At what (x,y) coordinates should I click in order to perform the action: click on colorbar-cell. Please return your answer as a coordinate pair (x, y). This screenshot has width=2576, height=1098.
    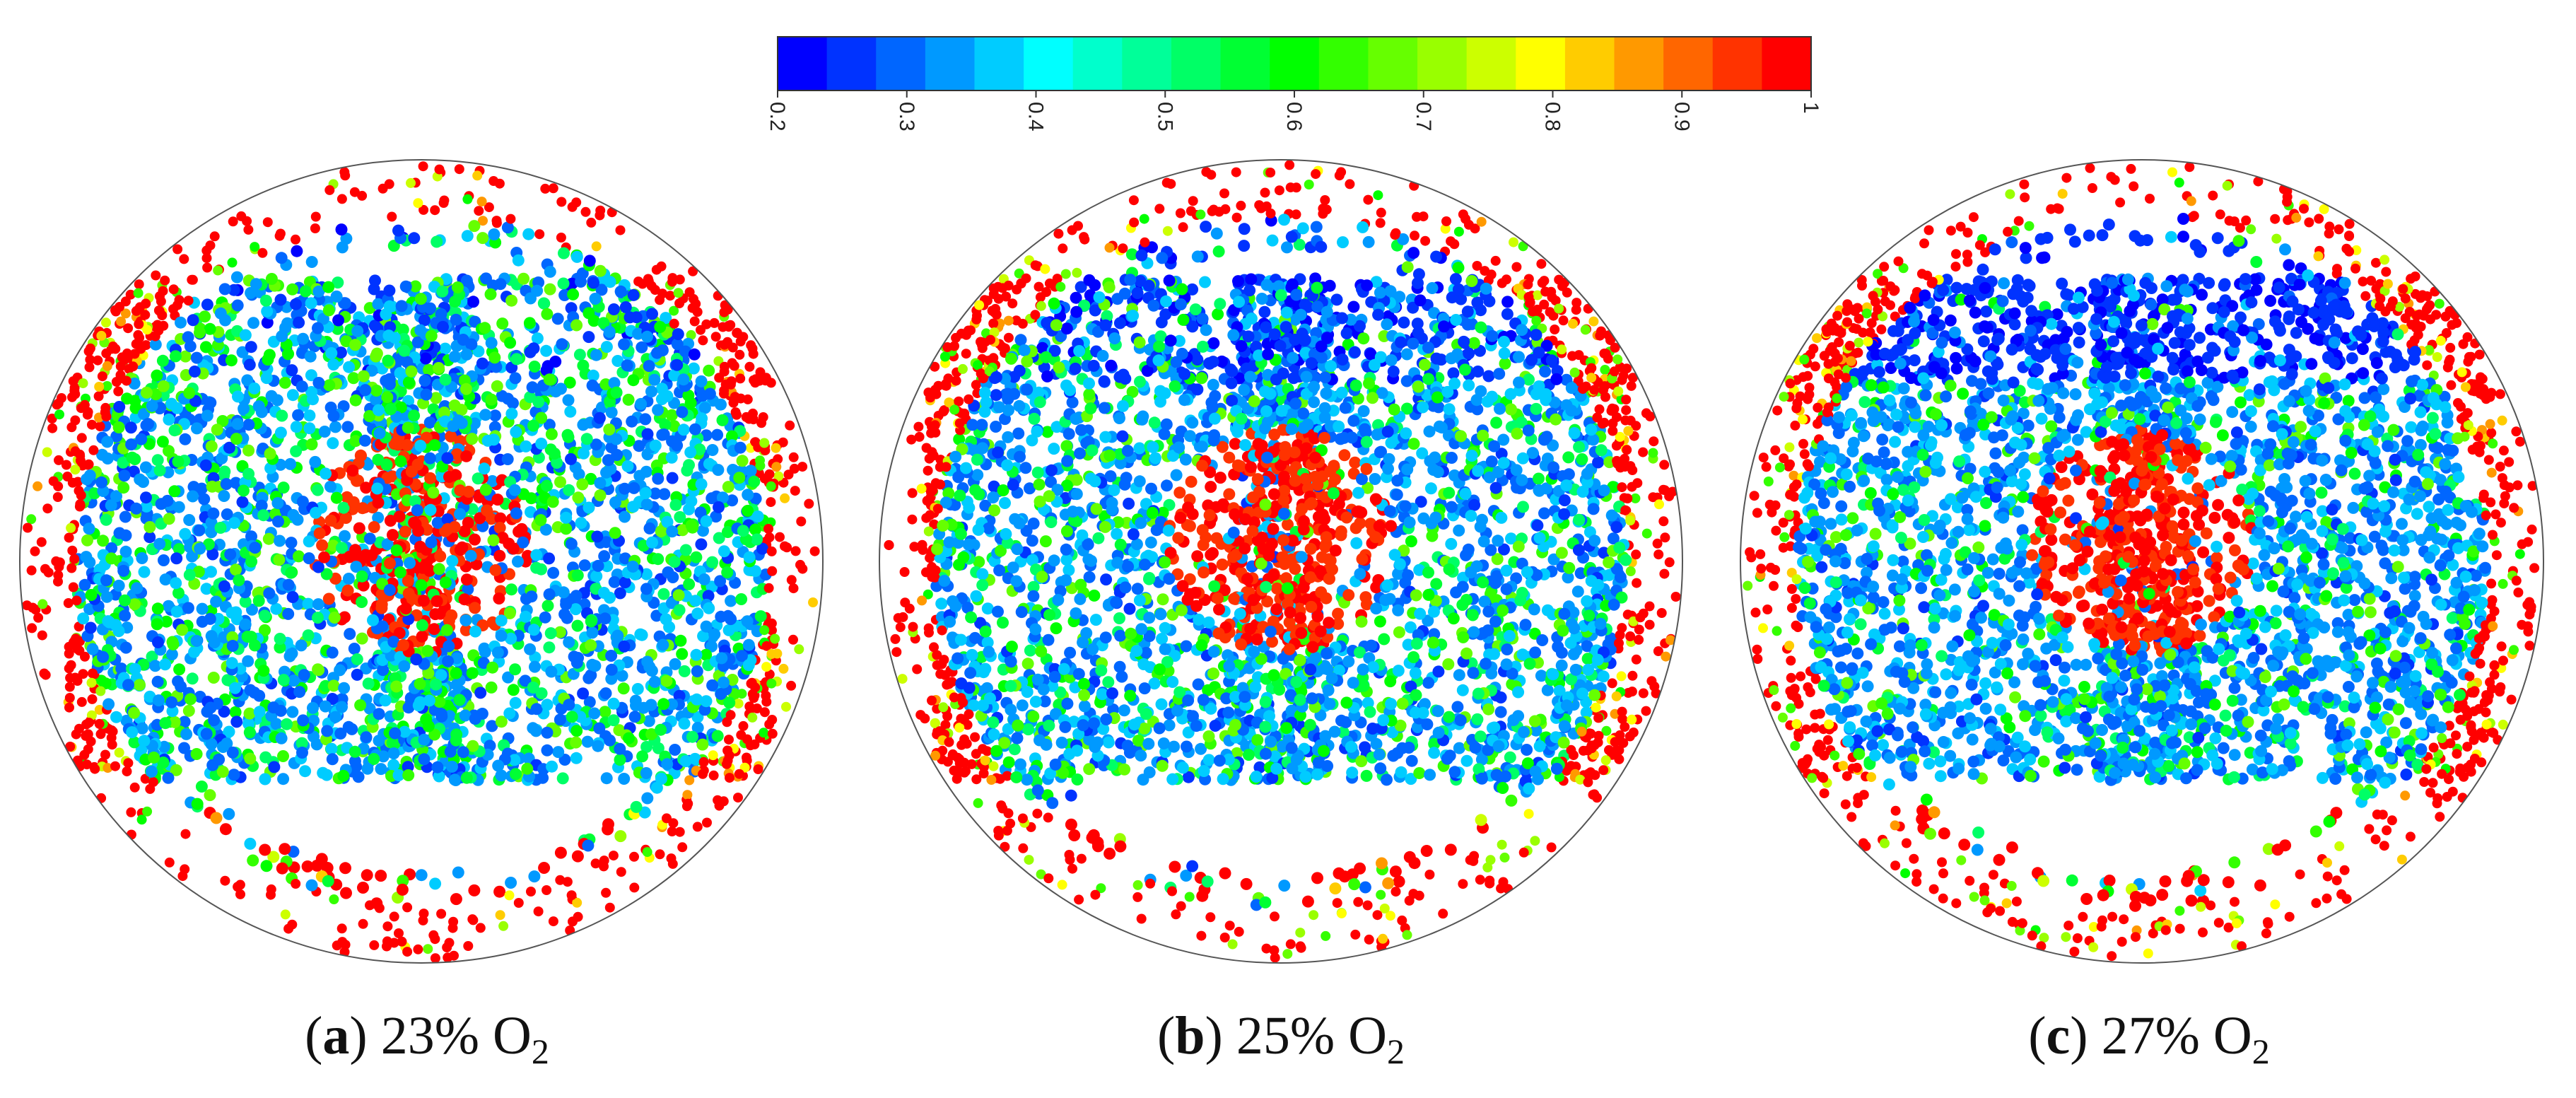
    Looking at the image, I should click on (1737, 64).